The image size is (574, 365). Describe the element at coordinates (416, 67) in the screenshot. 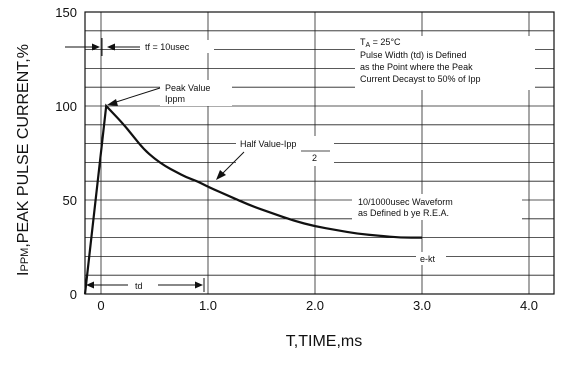

I see `pulse-width-line-2: as the Point where the Peak` at that location.